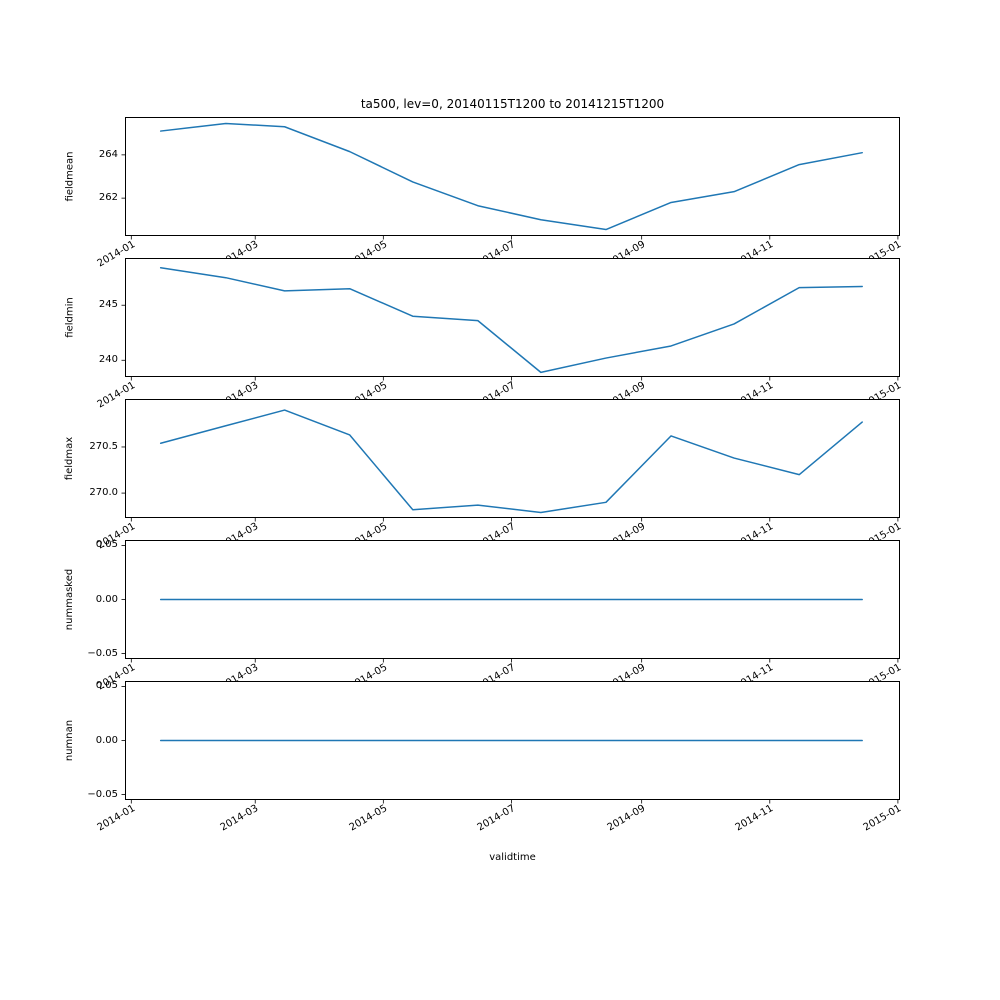 This screenshot has width=1000, height=1000. I want to click on line-fieldmin, so click(511, 320).